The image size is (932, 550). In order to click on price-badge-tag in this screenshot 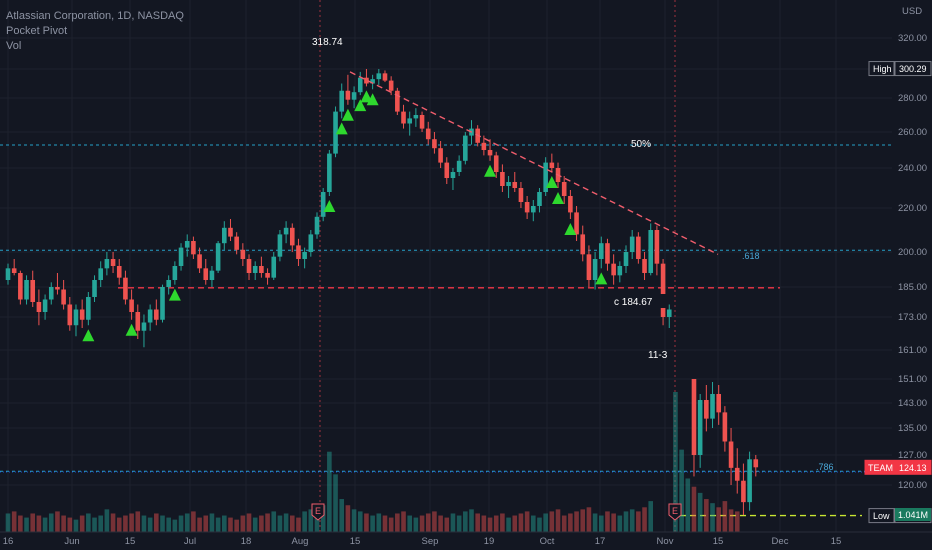, I will do `click(881, 516)`.